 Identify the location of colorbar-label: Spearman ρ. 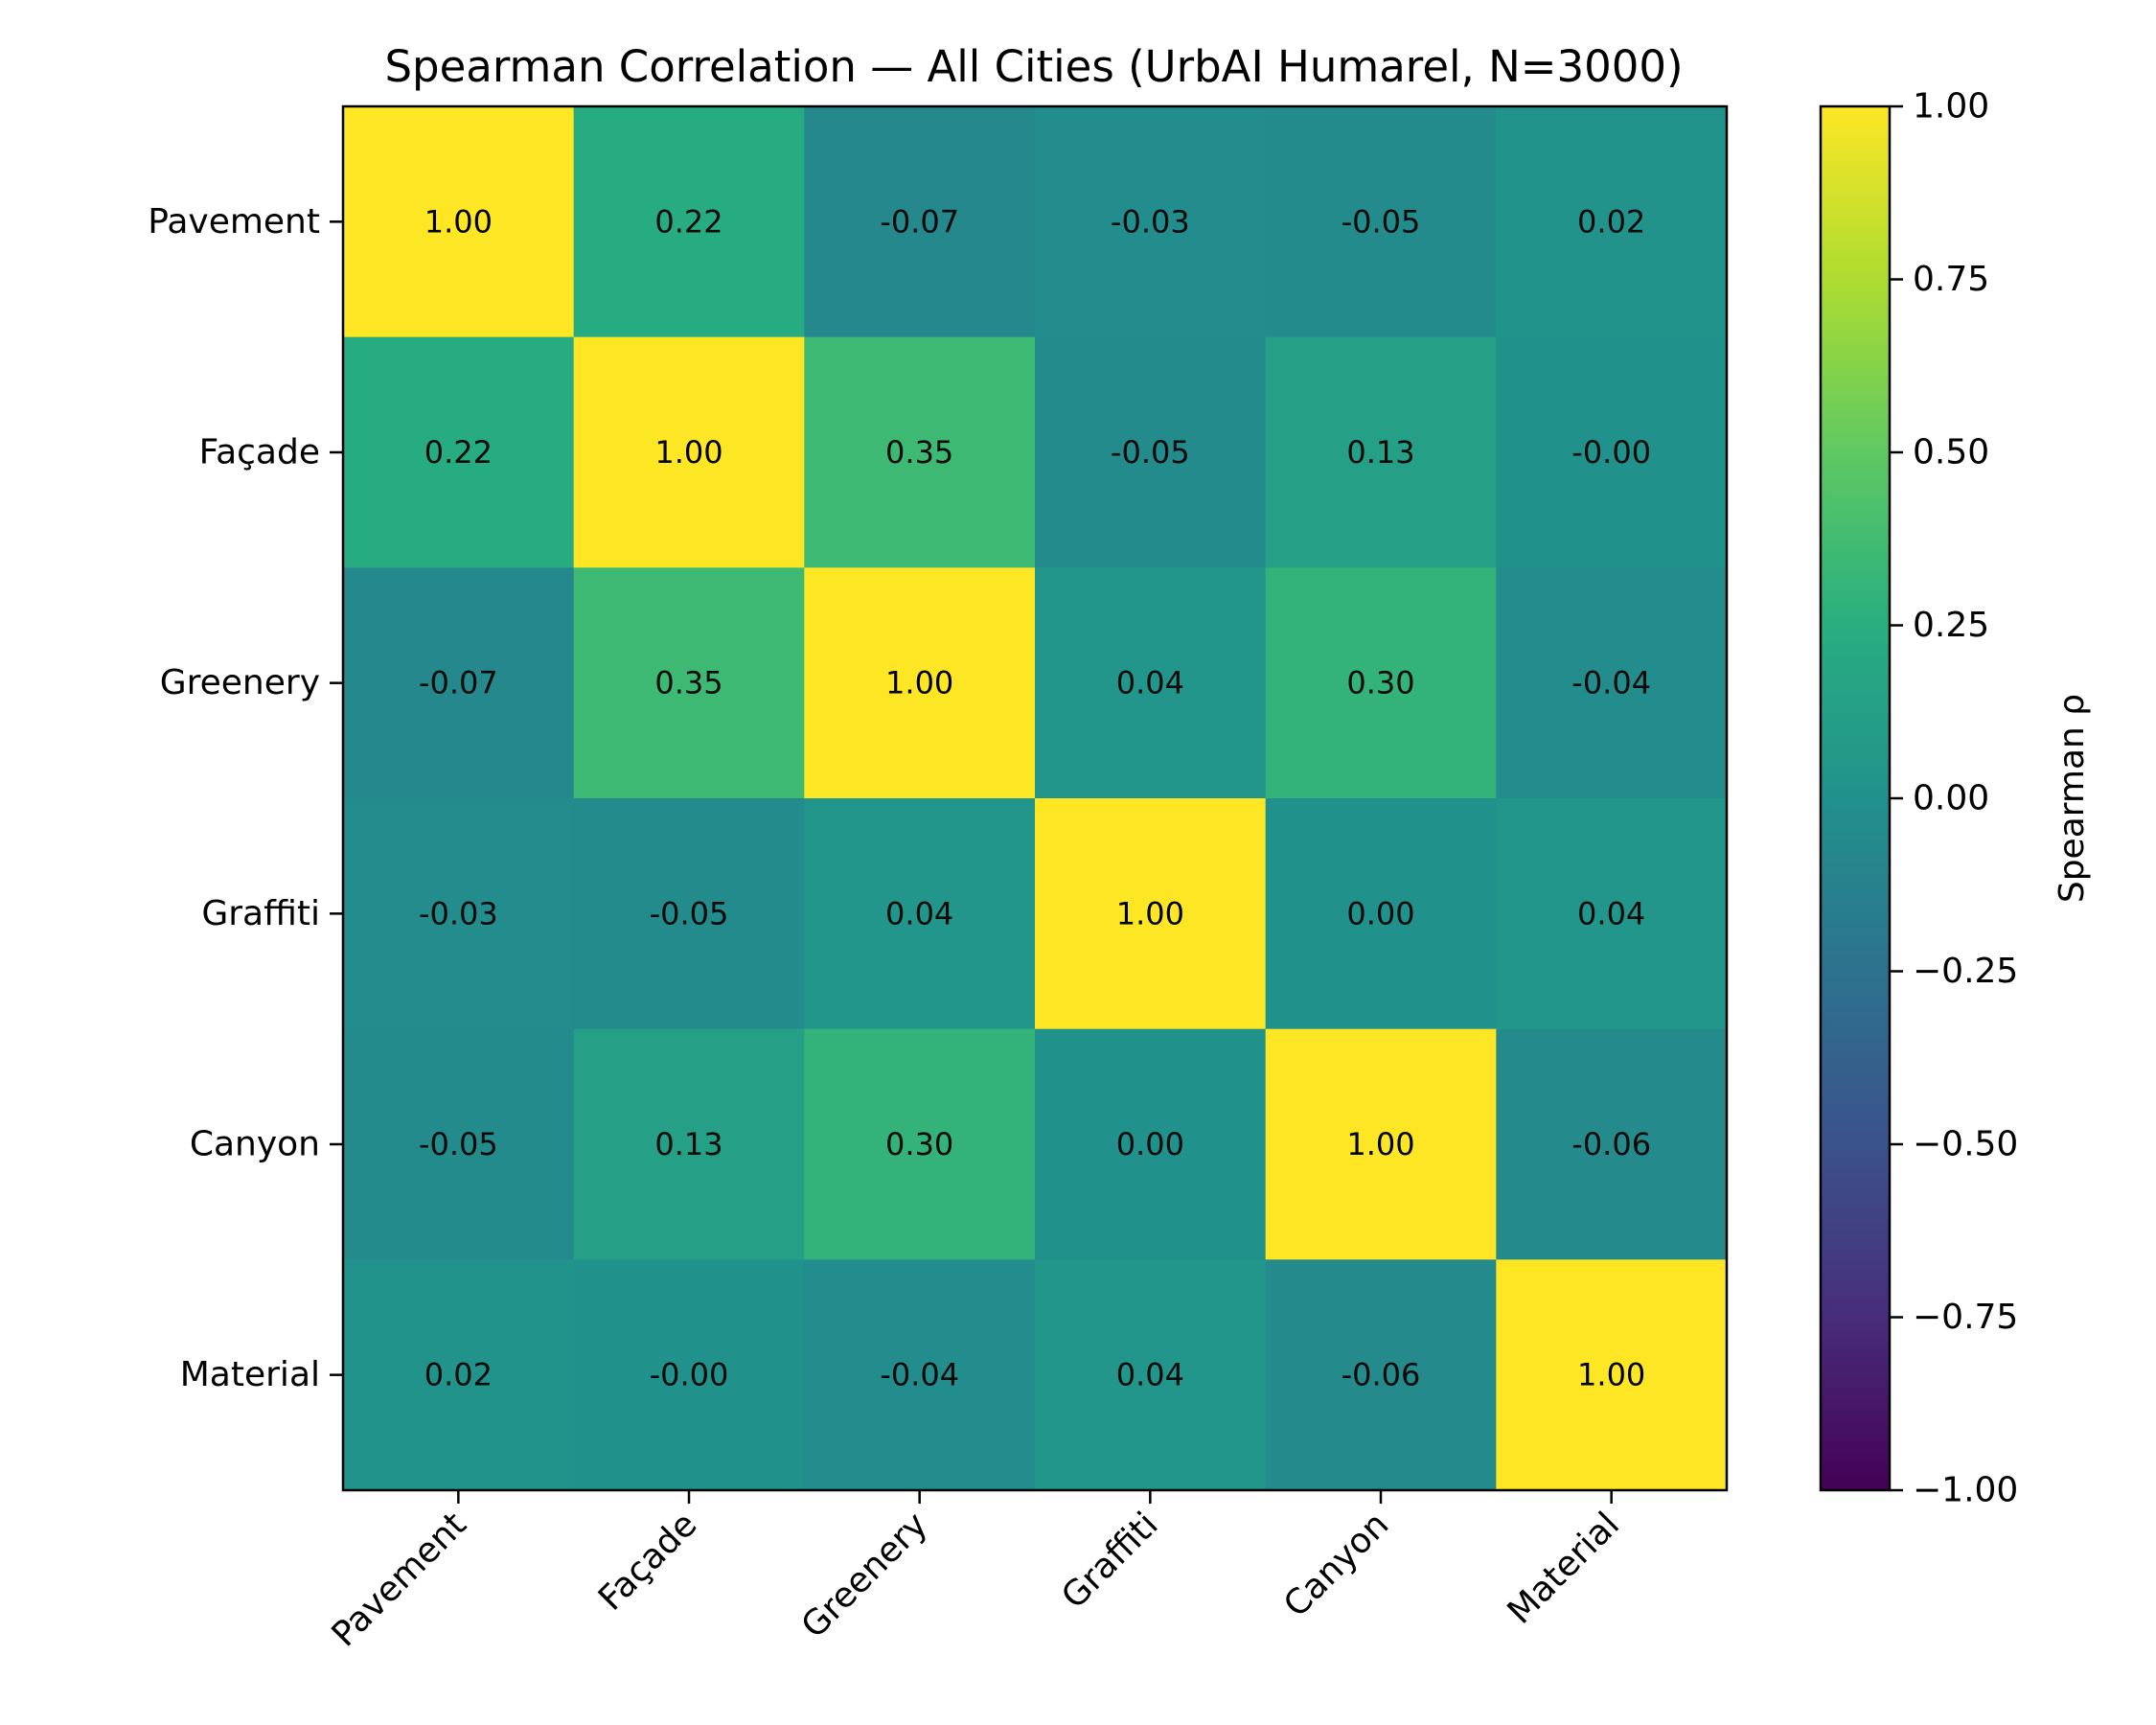
(2072, 798).